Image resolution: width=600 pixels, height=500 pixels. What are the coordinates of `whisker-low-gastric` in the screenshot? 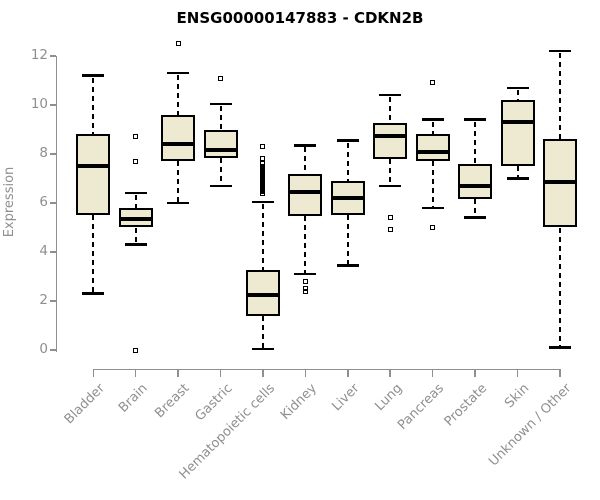 It's located at (220, 171).